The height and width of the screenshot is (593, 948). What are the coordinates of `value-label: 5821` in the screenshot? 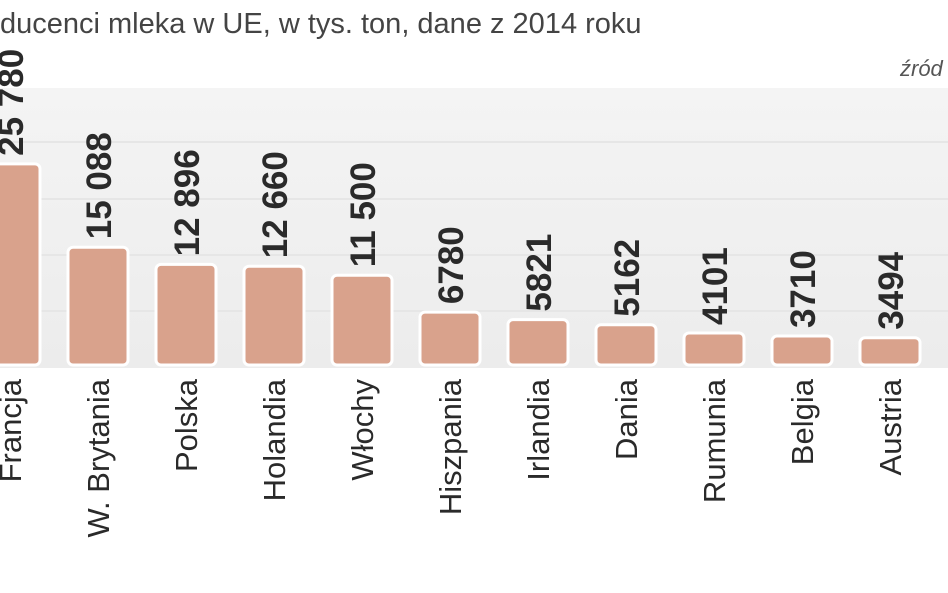 It's located at (539, 273).